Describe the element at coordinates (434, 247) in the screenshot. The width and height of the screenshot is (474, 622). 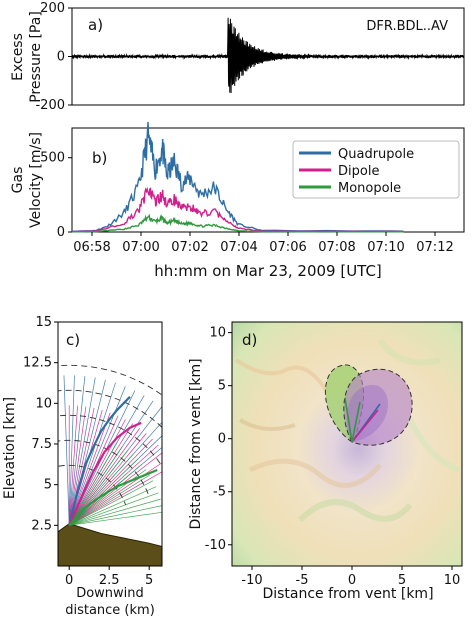
I see `xtick-label: 07:12` at that location.